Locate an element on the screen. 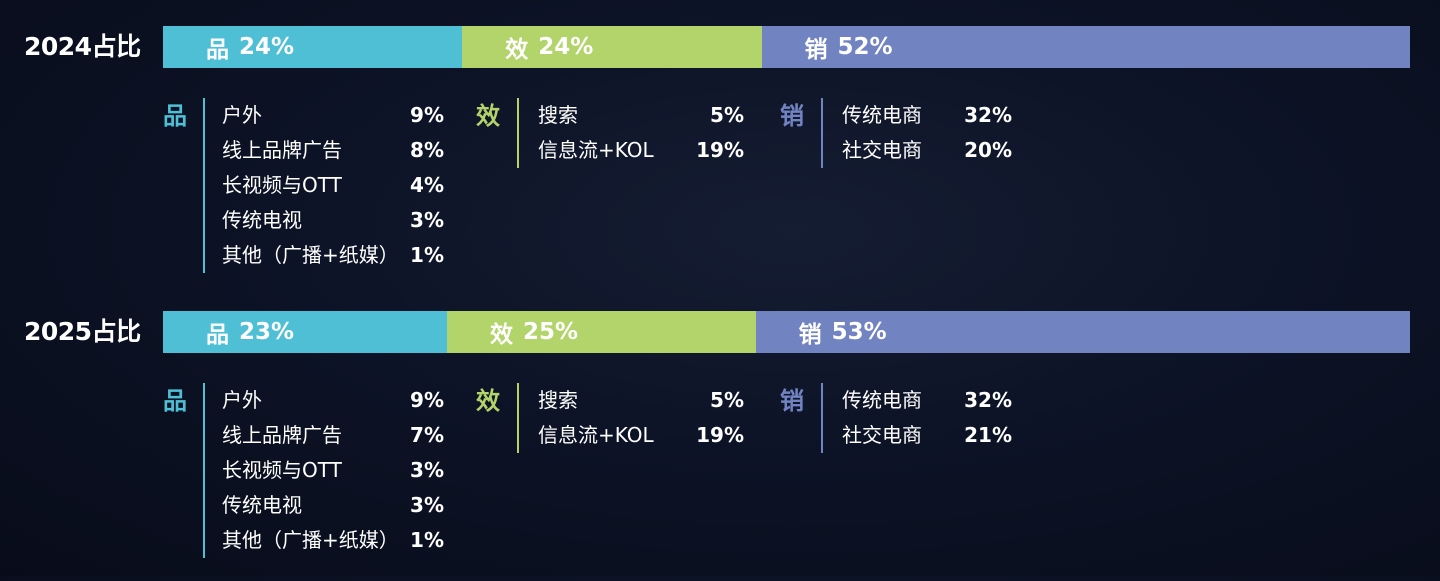 This screenshot has width=1440, height=581. bar-segment: 效 25% is located at coordinates (601, 332).